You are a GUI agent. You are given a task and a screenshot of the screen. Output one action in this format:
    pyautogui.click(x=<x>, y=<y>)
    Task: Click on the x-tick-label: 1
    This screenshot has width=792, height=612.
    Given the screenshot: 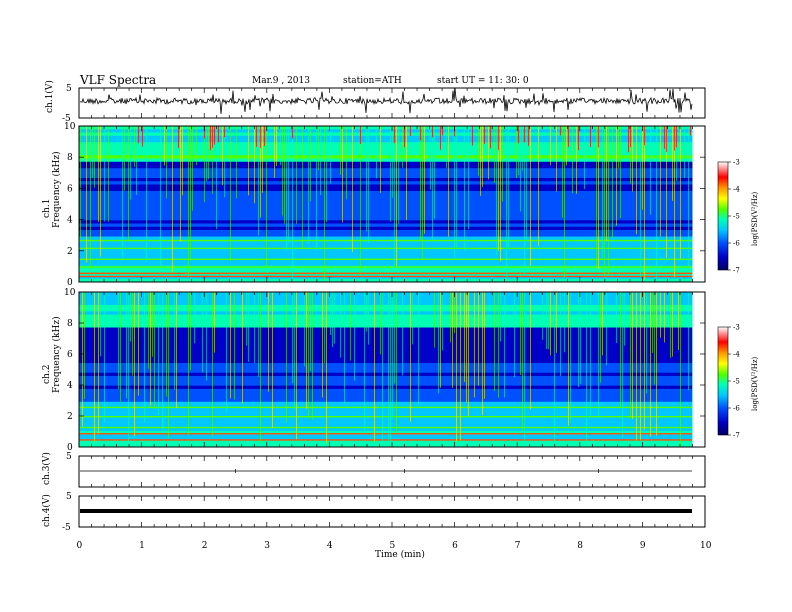 What is the action you would take?
    pyautogui.click(x=142, y=546)
    